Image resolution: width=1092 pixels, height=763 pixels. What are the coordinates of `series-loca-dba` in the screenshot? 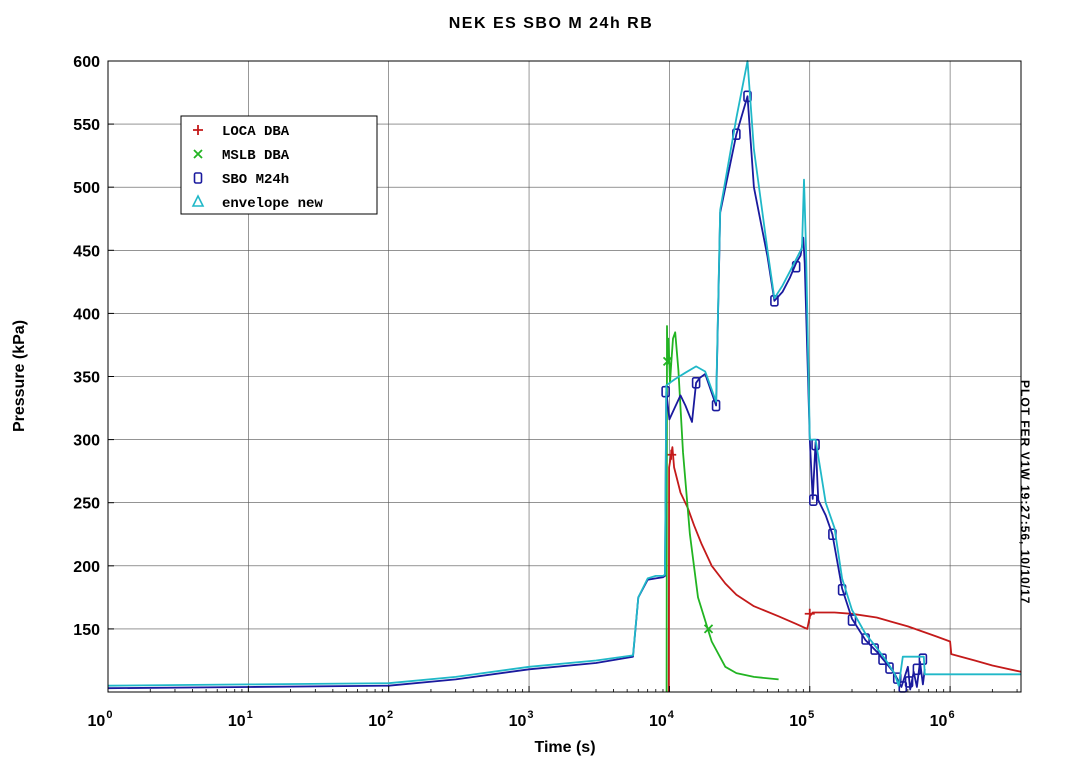 It's located at (844, 569).